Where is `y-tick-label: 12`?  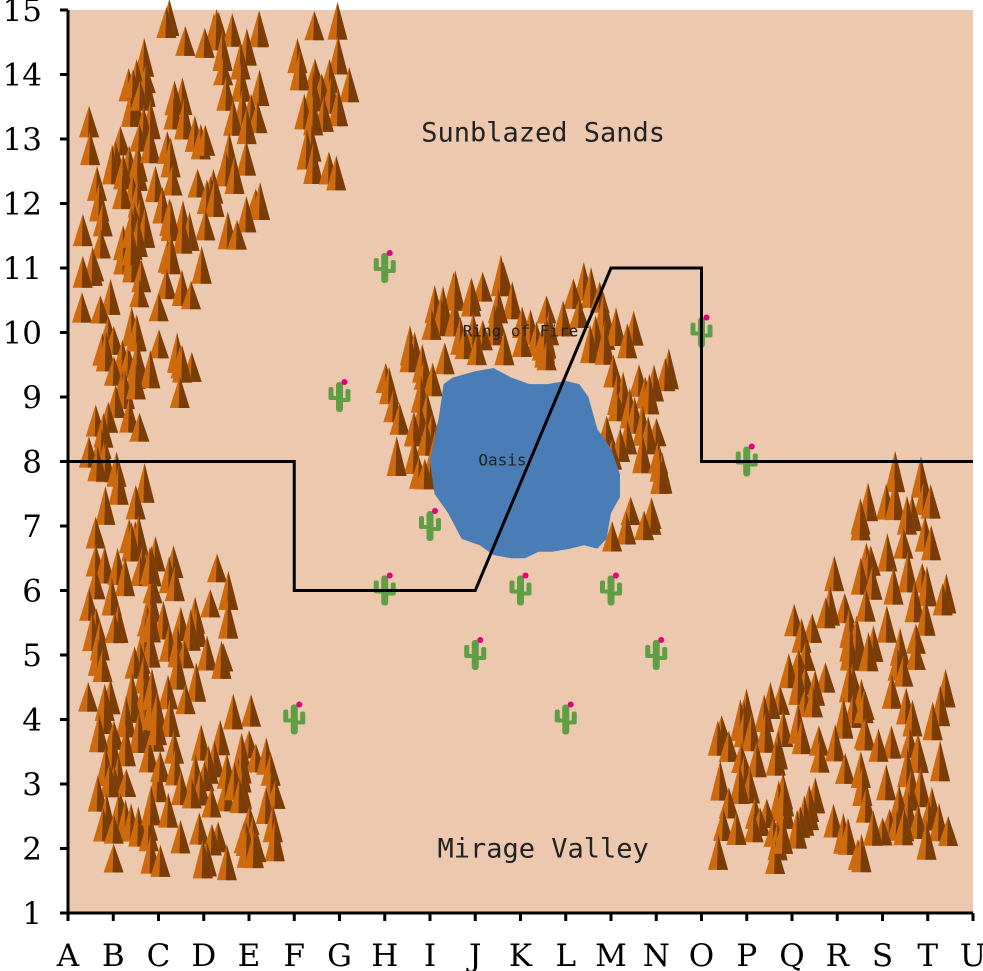
y-tick-label: 12 is located at coordinates (22, 205).